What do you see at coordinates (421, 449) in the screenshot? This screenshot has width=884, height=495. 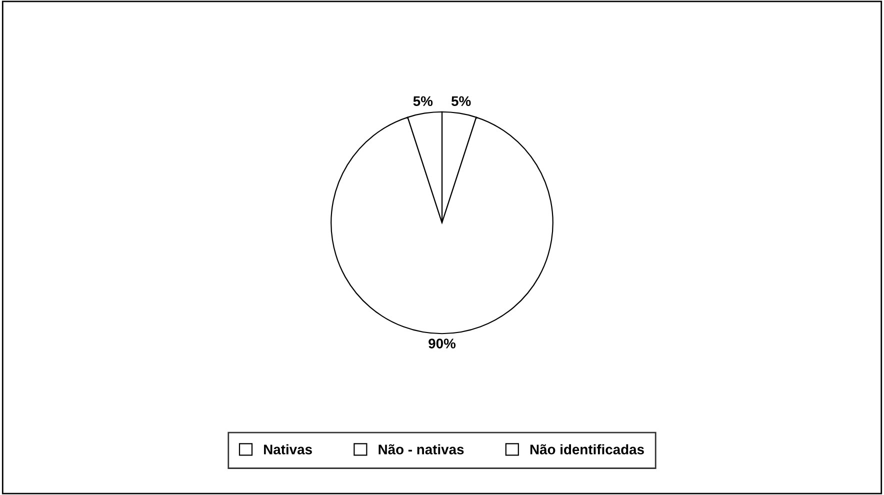 I see `legend-label: Não - nativas` at bounding box center [421, 449].